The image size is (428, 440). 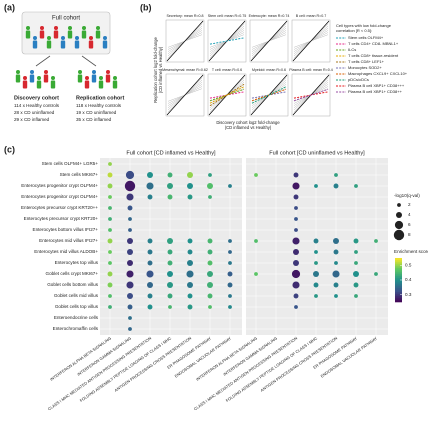 What do you see at coordinates (311, 16) in the screenshot?
I see `subplot-title: B cell: mean R=0.7` at bounding box center [311, 16].